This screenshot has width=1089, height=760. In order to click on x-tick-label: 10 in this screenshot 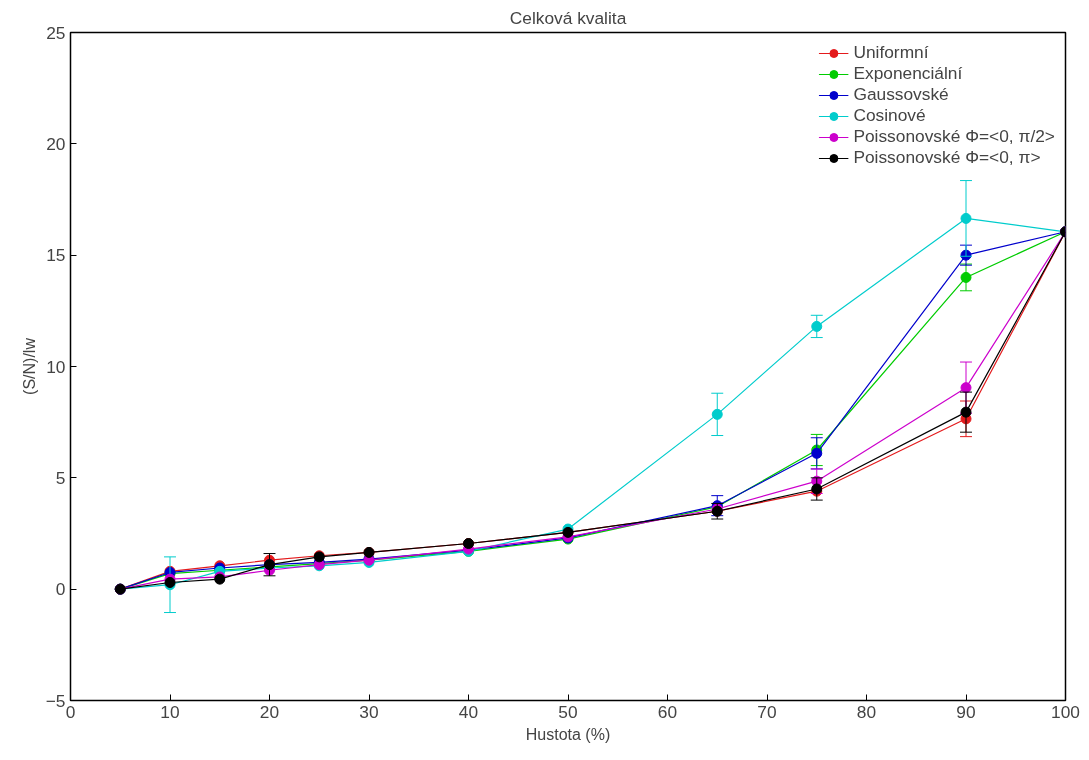, I will do `click(170, 711)`.